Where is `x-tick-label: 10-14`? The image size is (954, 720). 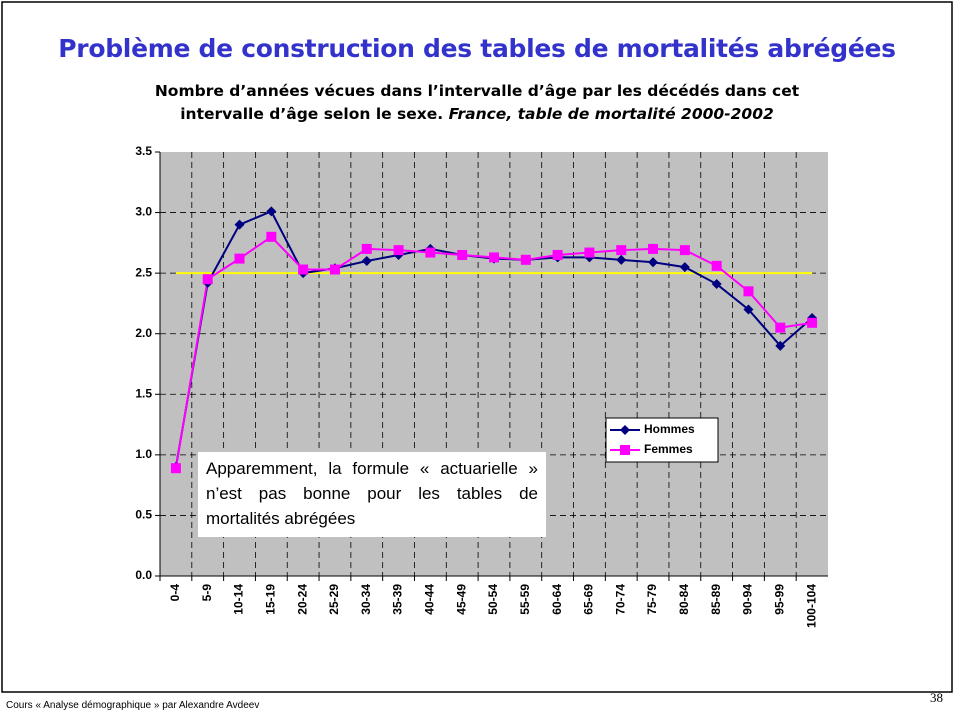 x-tick-label: 10-14 is located at coordinates (239, 599).